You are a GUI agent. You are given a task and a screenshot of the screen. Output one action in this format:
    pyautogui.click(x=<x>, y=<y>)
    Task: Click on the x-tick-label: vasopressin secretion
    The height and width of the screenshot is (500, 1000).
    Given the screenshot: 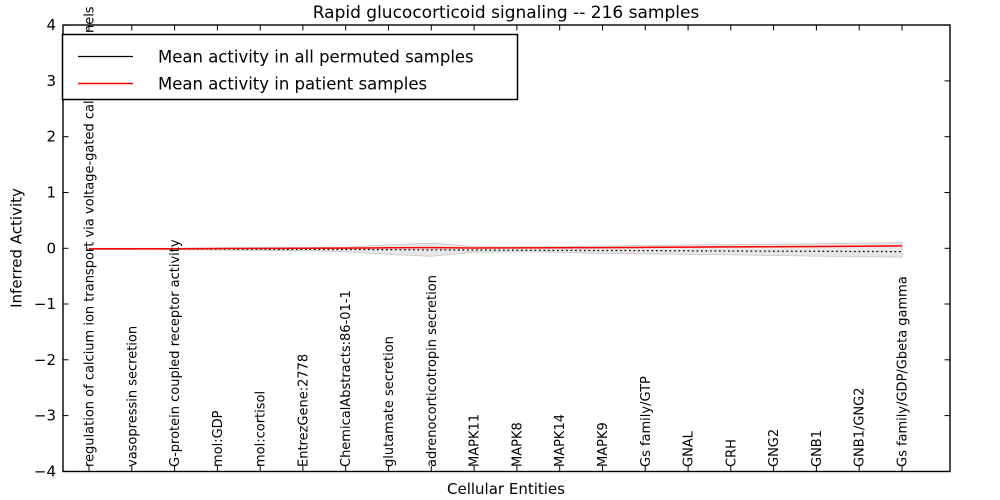 What is the action you would take?
    pyautogui.click(x=132, y=396)
    